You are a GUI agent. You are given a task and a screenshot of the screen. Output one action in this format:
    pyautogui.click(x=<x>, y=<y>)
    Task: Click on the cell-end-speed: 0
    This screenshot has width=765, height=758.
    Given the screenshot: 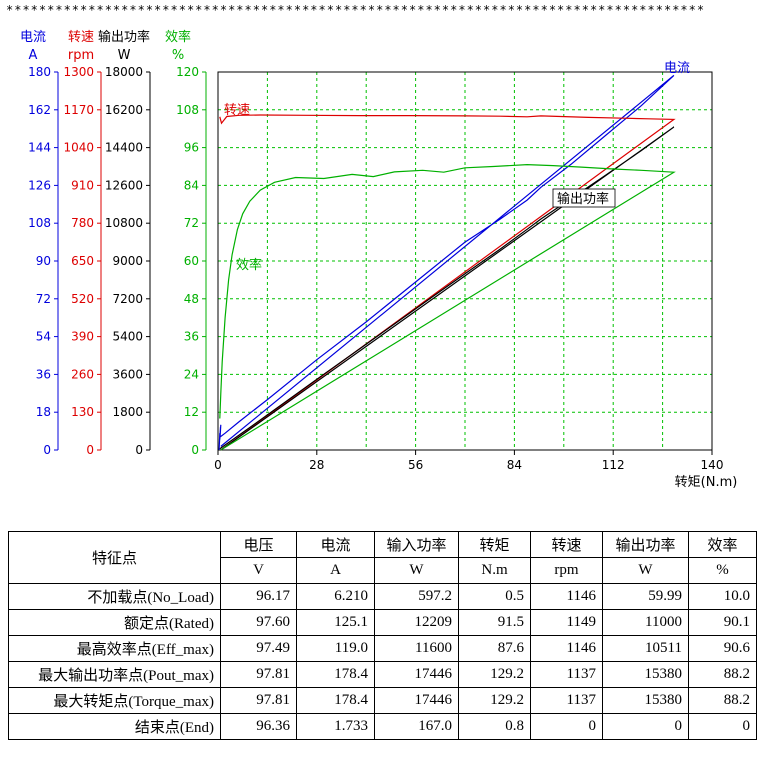 What is the action you would take?
    pyautogui.click(x=566, y=726)
    